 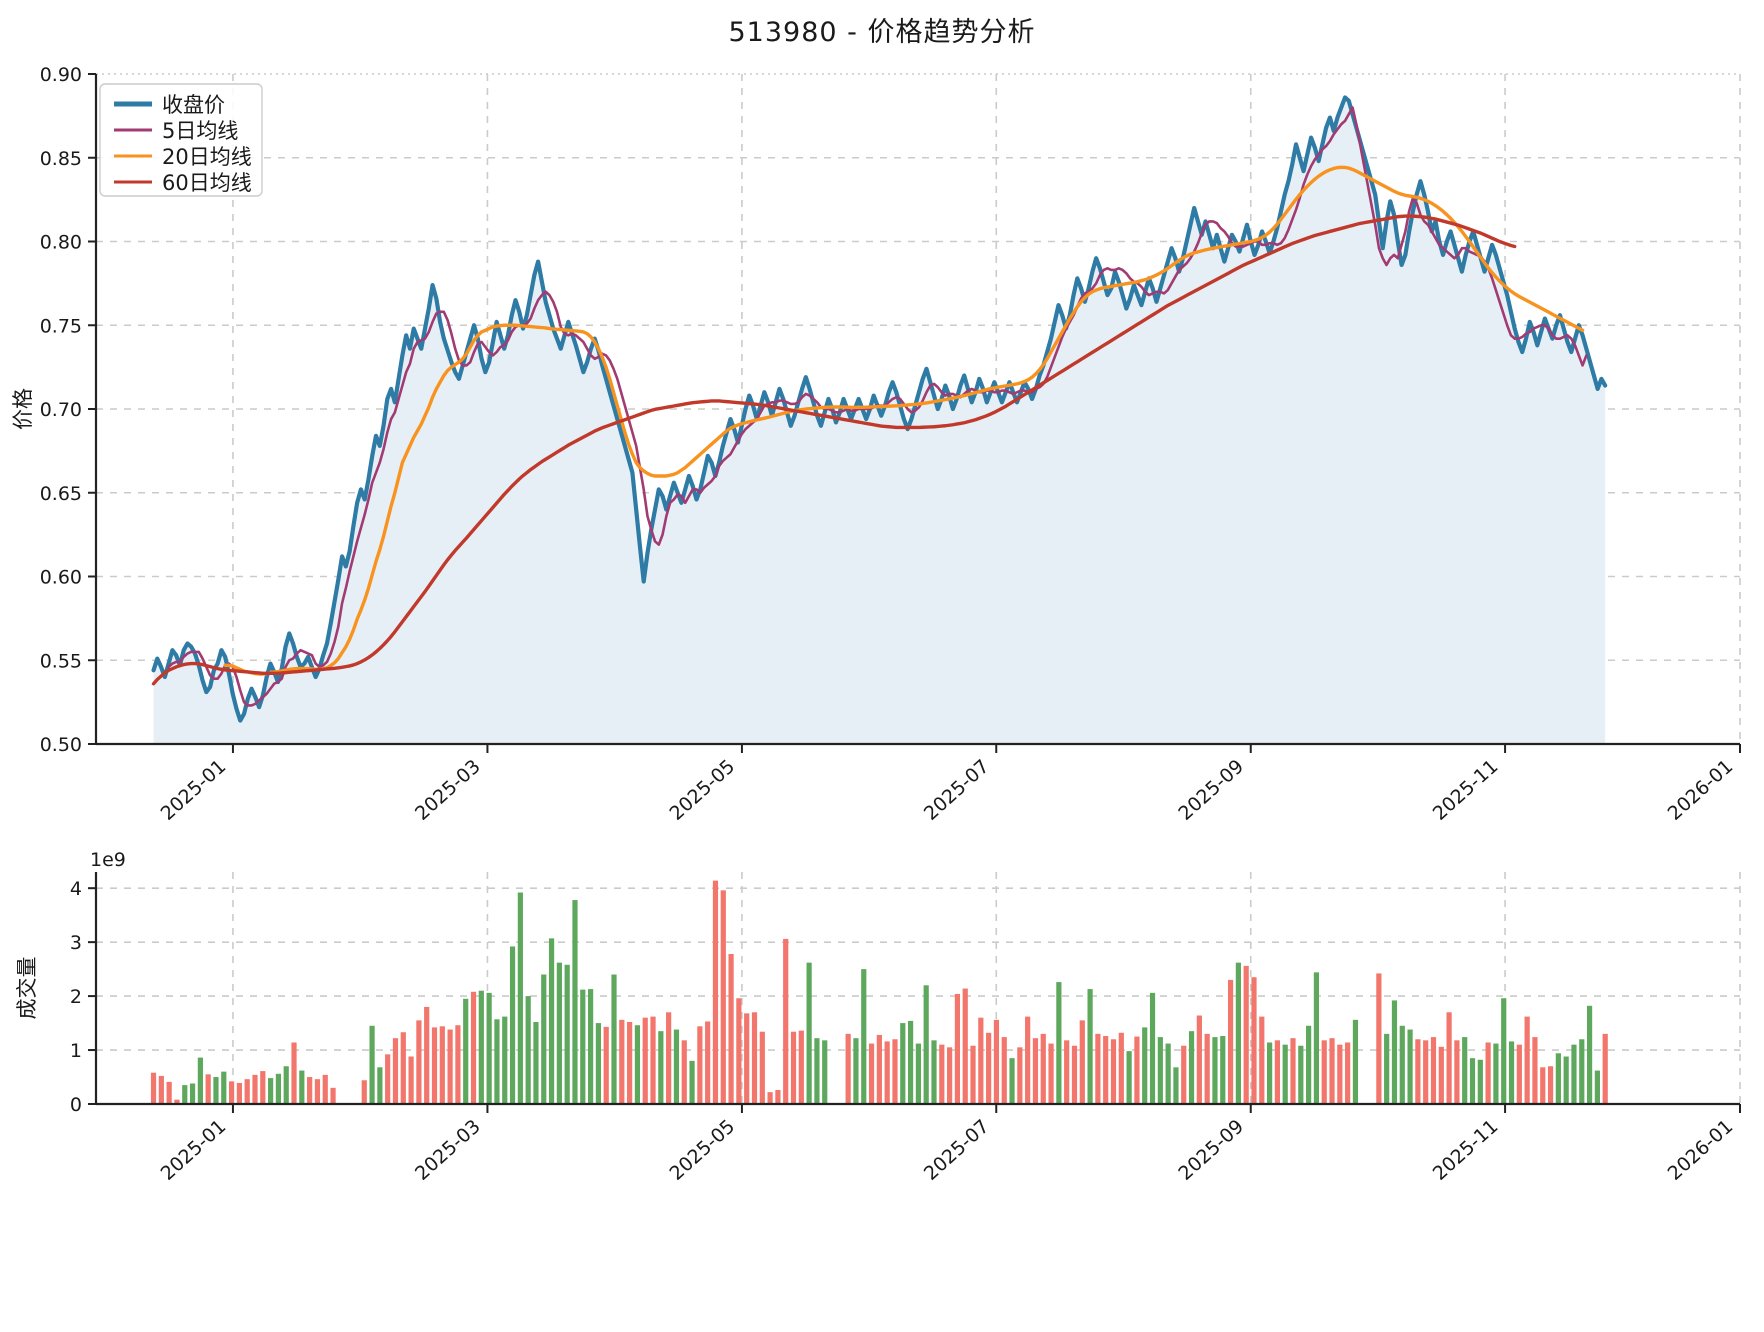 I want to click on price-ytick-label: 0.75, so click(x=61, y=326).